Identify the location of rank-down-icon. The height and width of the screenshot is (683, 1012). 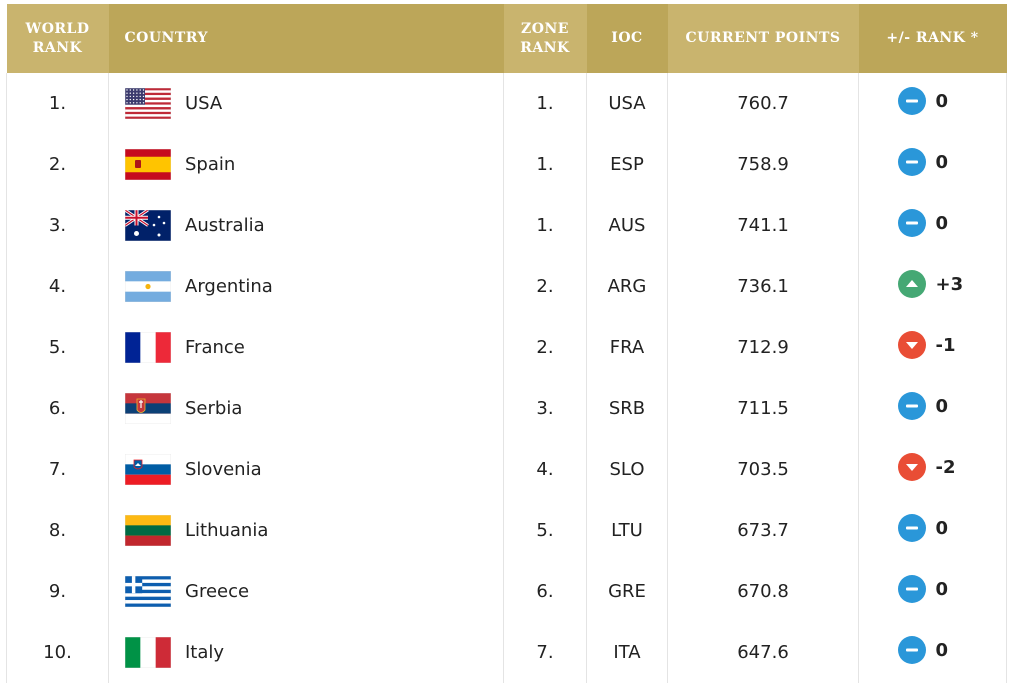
(911, 345).